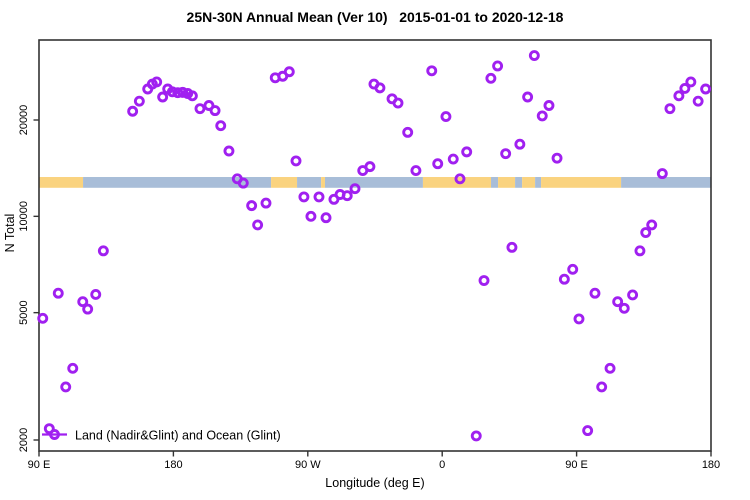 The width and height of the screenshot is (750, 500). What do you see at coordinates (308, 465) in the screenshot?
I see `x-axis-tick-label: 90 W` at bounding box center [308, 465].